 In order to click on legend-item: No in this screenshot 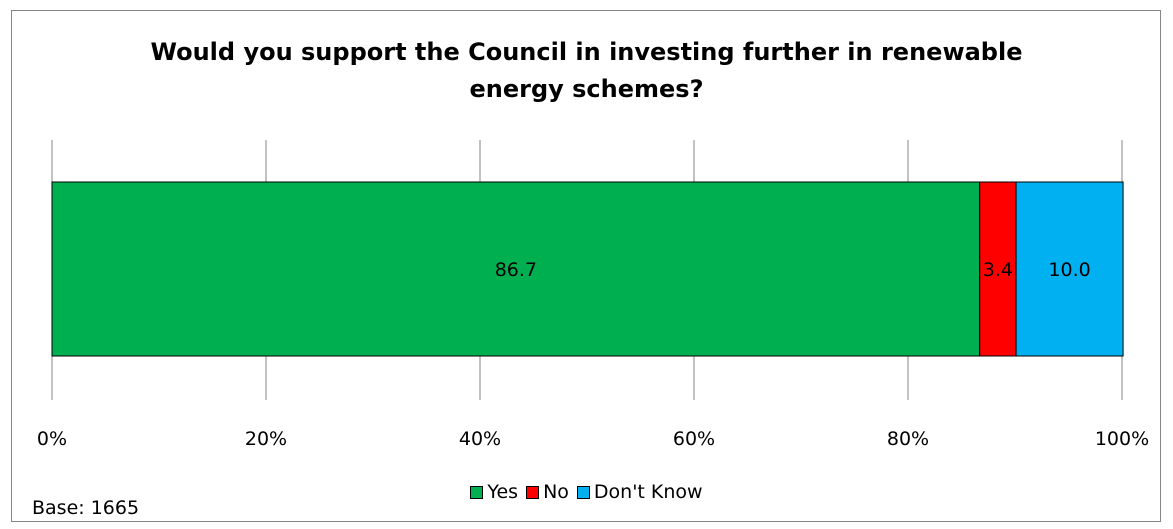, I will do `click(547, 492)`.